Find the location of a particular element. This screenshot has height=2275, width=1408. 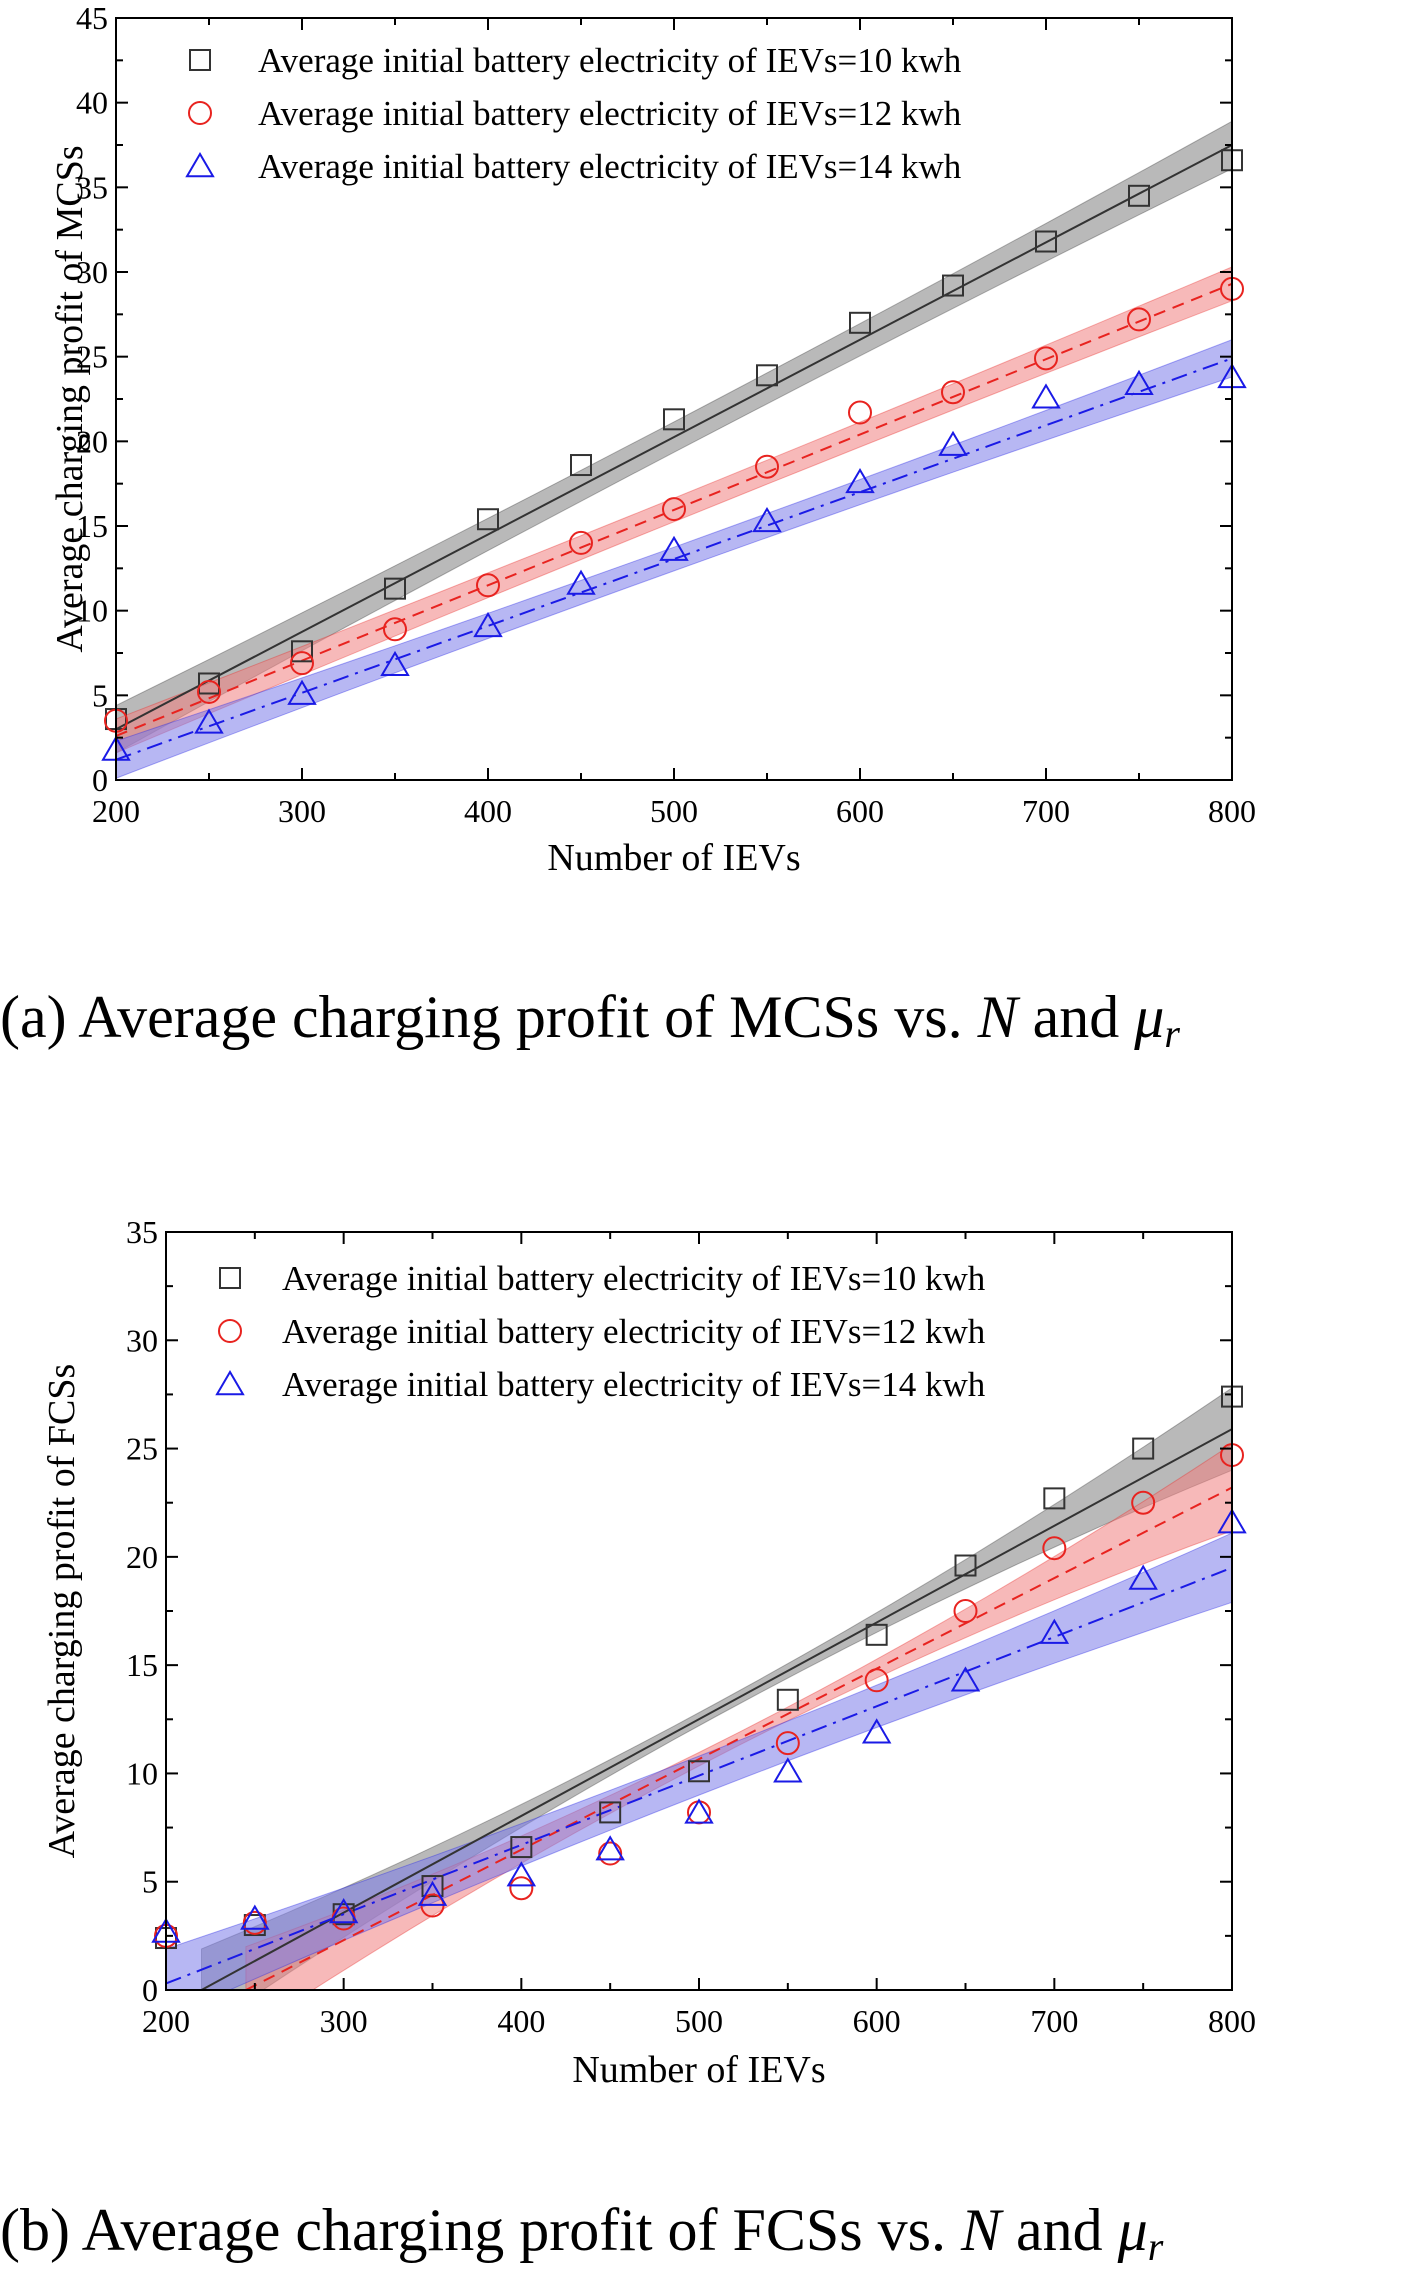

y-axis-title: Average charging profit of MCSs is located at coordinates (70, 398).